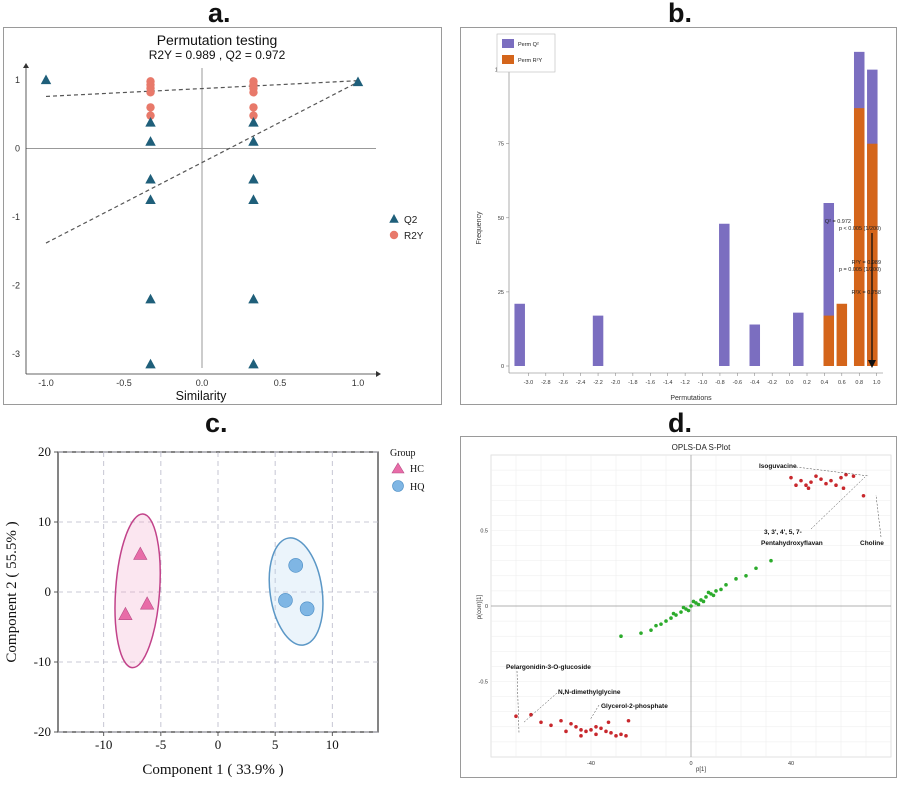  Describe the element at coordinates (690, 764) in the screenshot. I see `x-tick-label: 0` at that location.